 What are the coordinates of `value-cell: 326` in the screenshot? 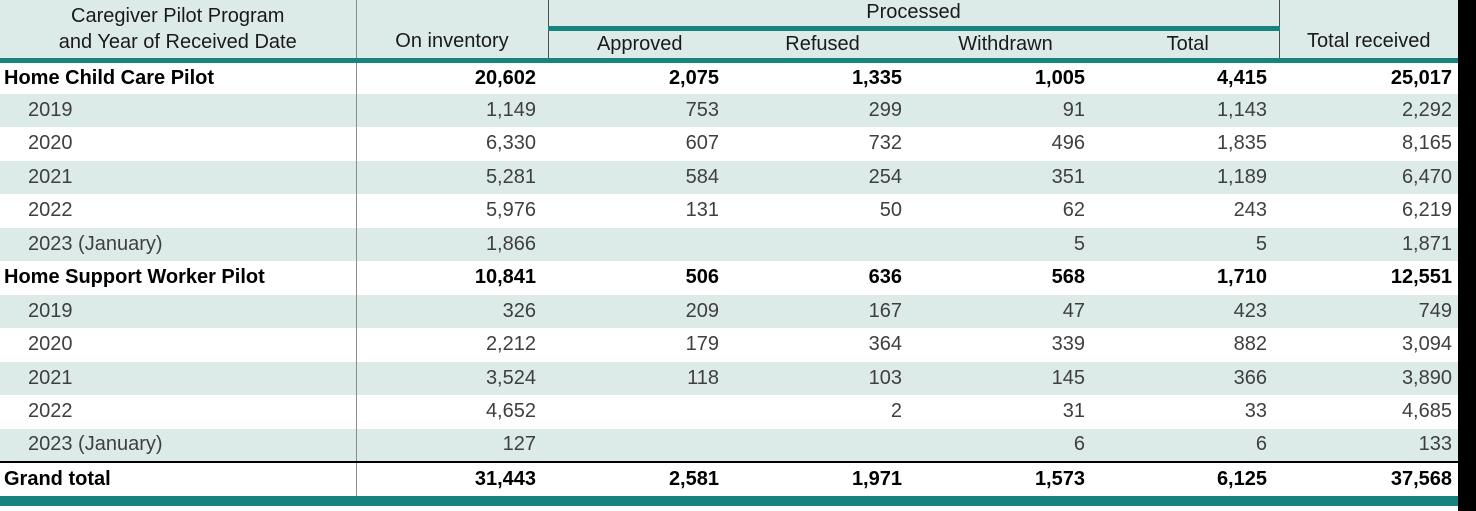 It's located at (519, 310).